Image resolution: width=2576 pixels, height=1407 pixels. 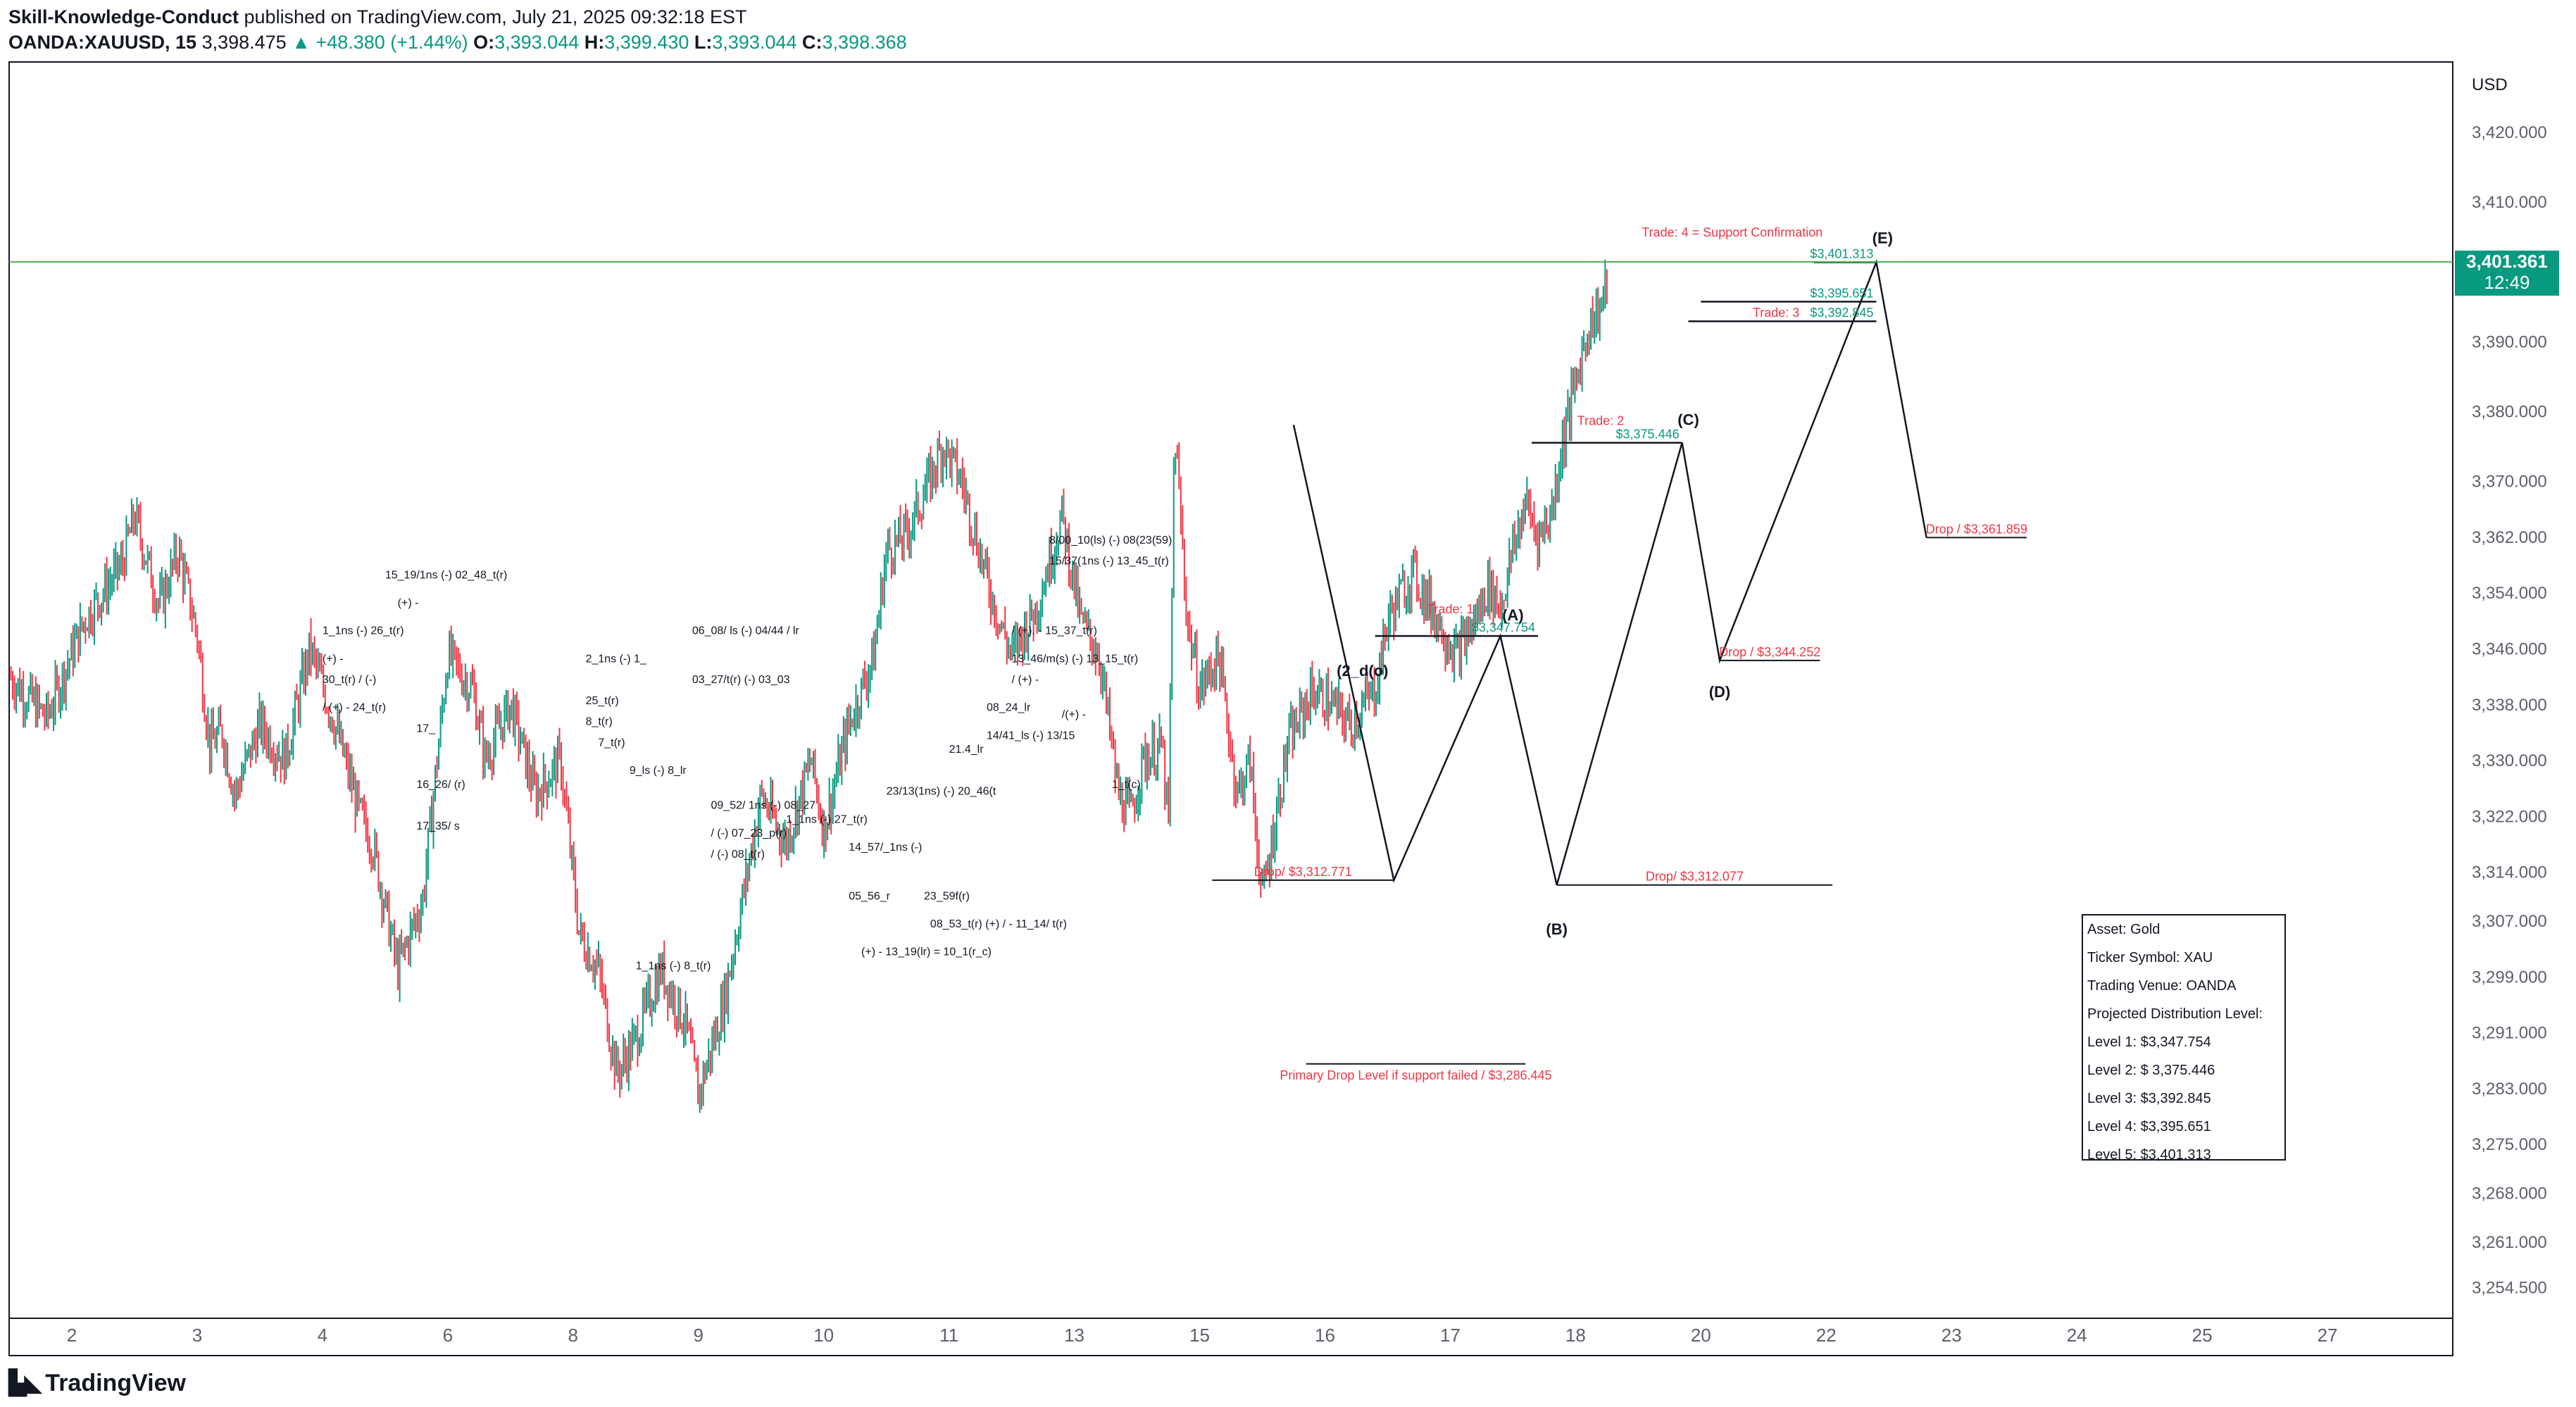 What do you see at coordinates (2509, 537) in the screenshot?
I see `price-tick-label: 3,362.000` at bounding box center [2509, 537].